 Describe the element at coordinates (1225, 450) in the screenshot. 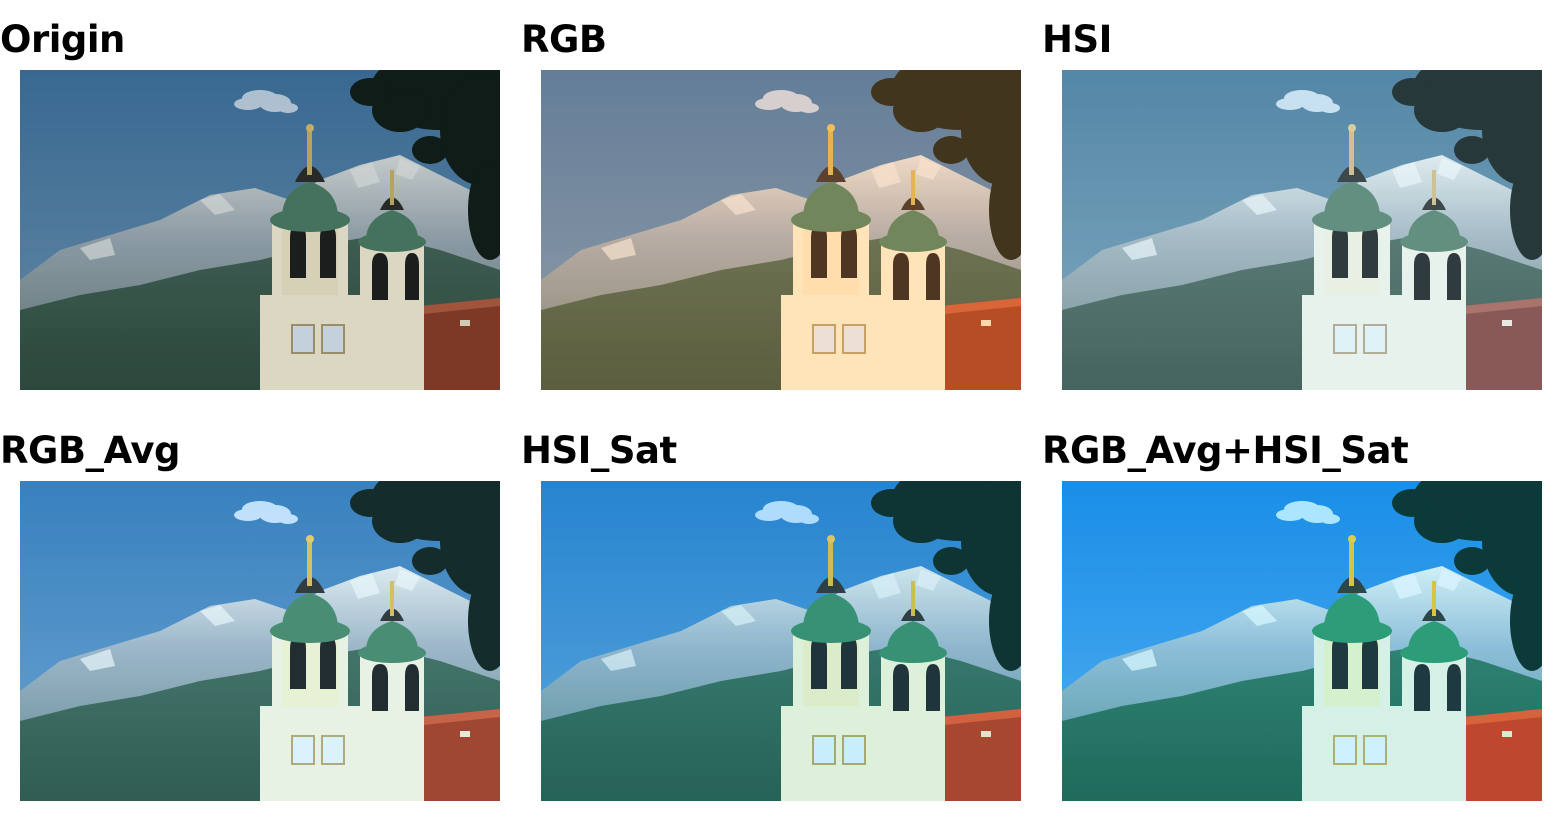

I see `panel-title: RGB_Avg+HSI_Sat` at that location.